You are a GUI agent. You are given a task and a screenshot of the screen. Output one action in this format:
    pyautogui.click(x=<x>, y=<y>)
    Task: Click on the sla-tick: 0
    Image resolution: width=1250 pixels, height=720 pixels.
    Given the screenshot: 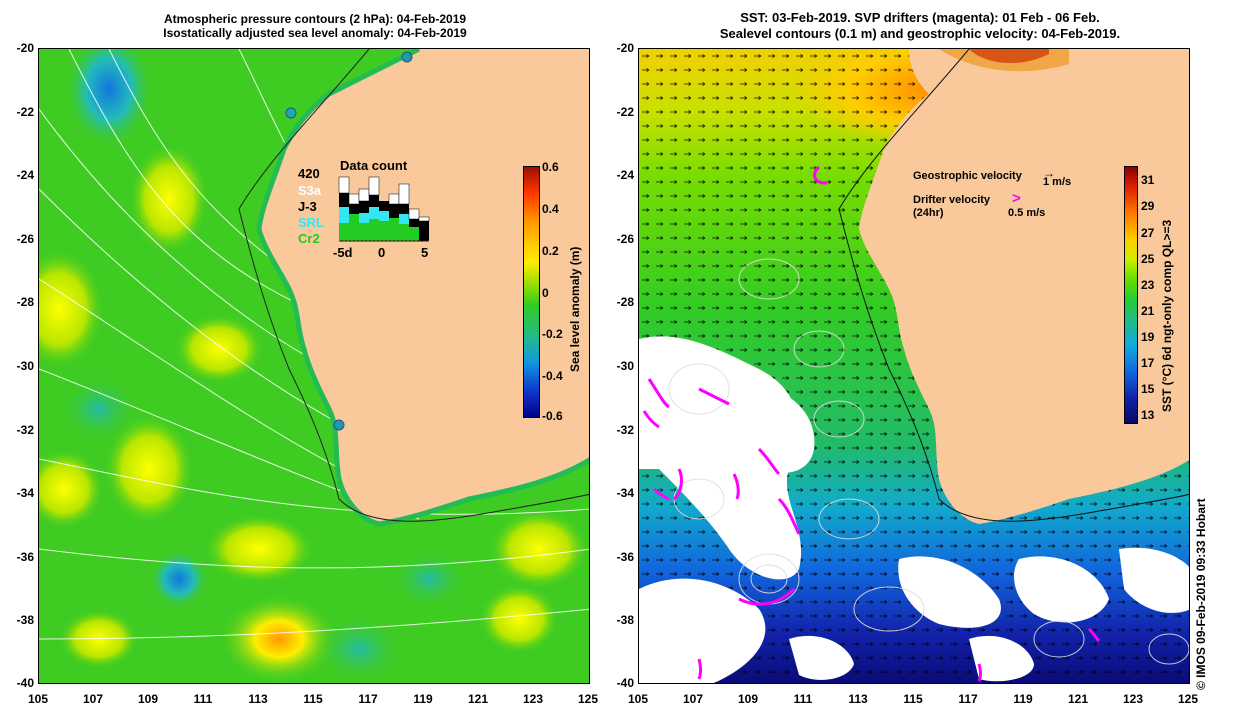 What is the action you would take?
    pyautogui.click(x=545, y=293)
    